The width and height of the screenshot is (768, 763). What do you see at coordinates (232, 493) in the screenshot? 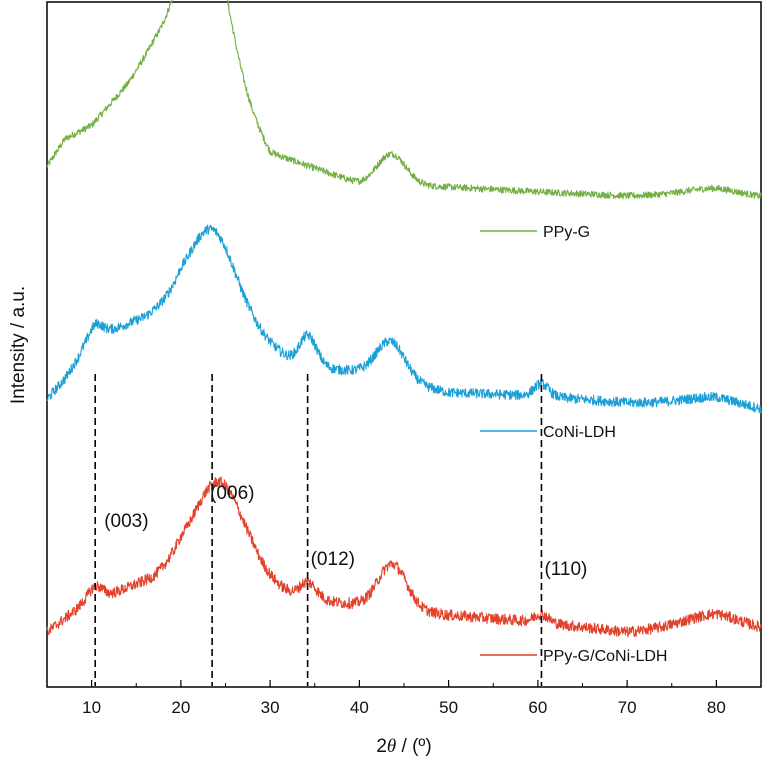
I see `peak-annotation-2: (006)` at bounding box center [232, 493].